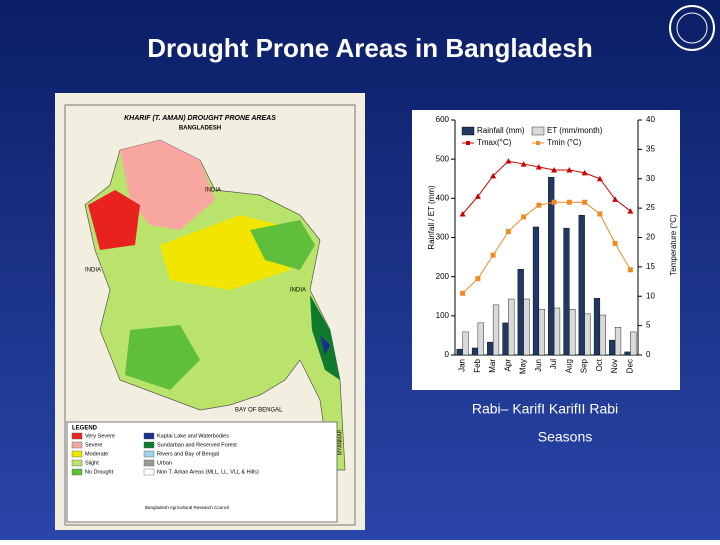 The width and height of the screenshot is (720, 545). Describe the element at coordinates (85, 429) in the screenshot. I see `map-legend-title: LEGEND` at that location.